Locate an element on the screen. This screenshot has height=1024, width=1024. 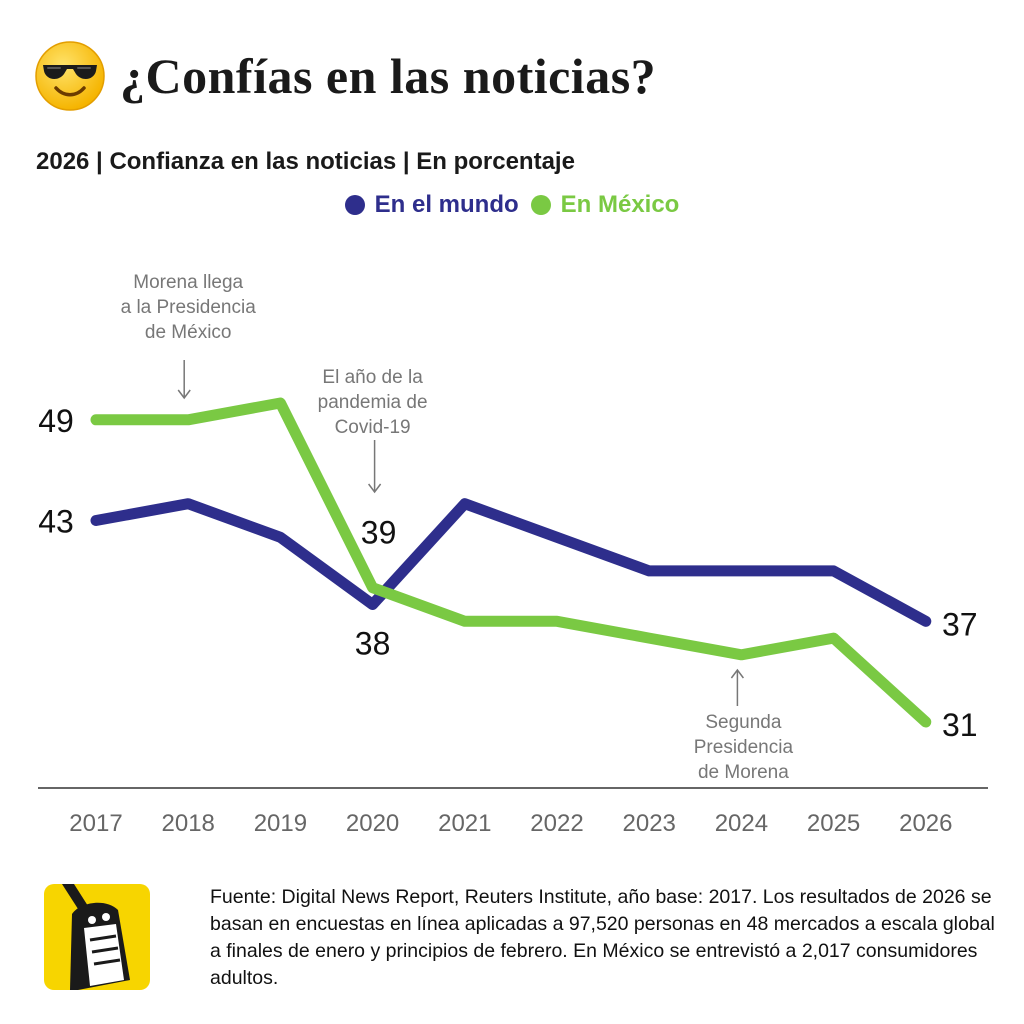
header: ¿Confías en las noticias? is located at coordinates (345, 76).